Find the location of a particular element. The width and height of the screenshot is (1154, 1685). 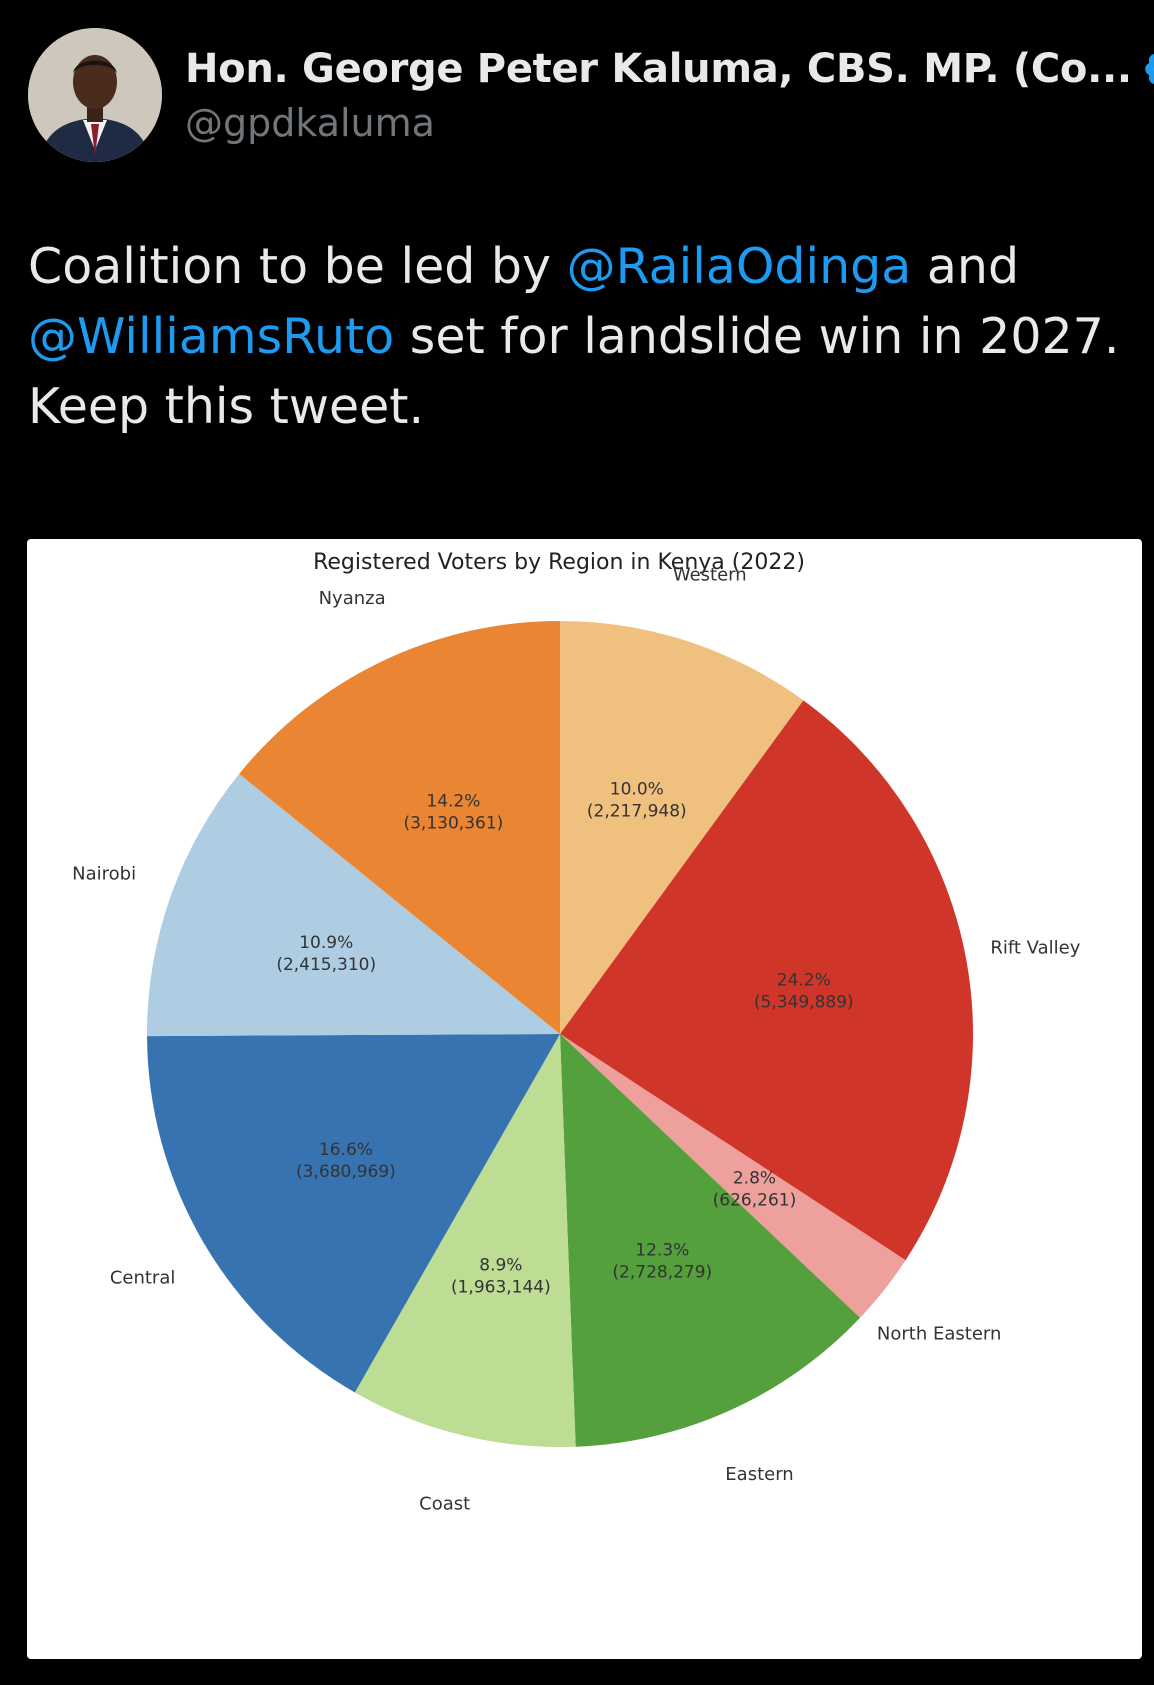

avatar is located at coordinates (95, 95).